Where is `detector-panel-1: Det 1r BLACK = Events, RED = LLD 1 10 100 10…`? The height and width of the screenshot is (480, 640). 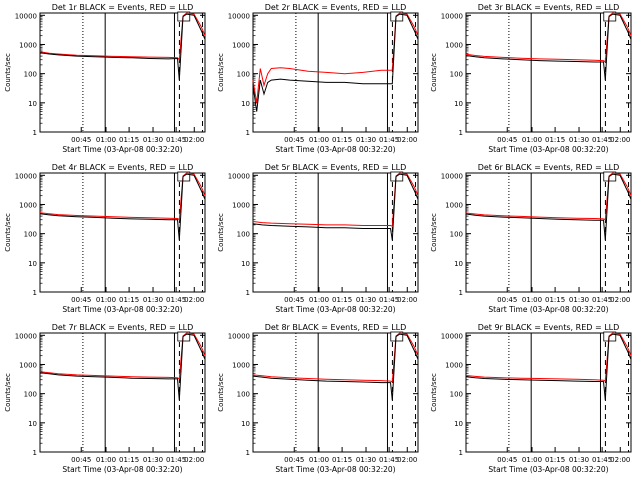 detector-panel-1: Det 1r BLACK = Events, RED = LLD 1 10 100 10… is located at coordinates (106, 80).